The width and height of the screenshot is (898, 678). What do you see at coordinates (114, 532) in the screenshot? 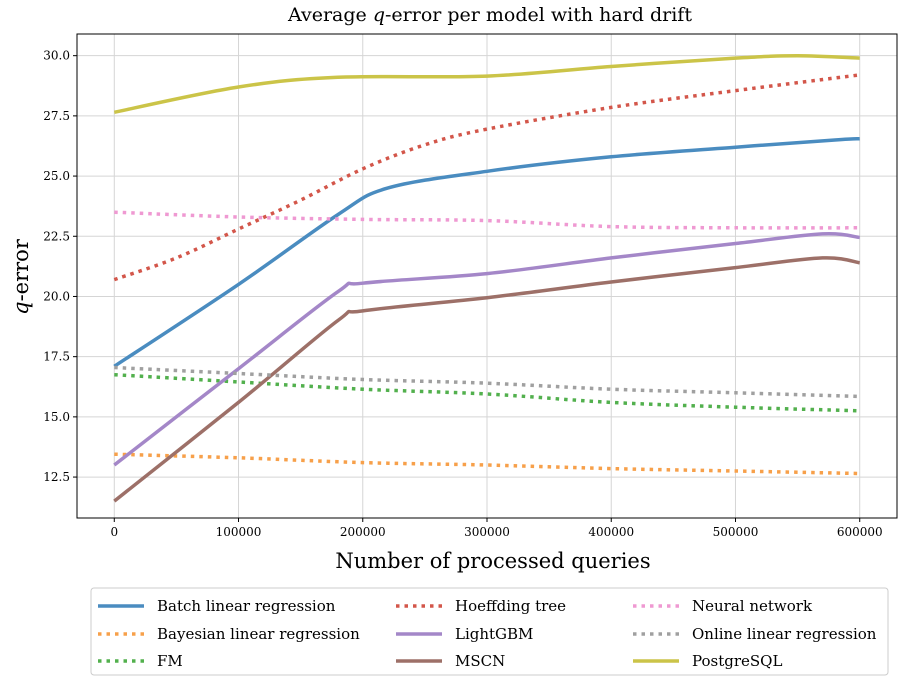
I see `x-tick-label: 0` at bounding box center [114, 532].